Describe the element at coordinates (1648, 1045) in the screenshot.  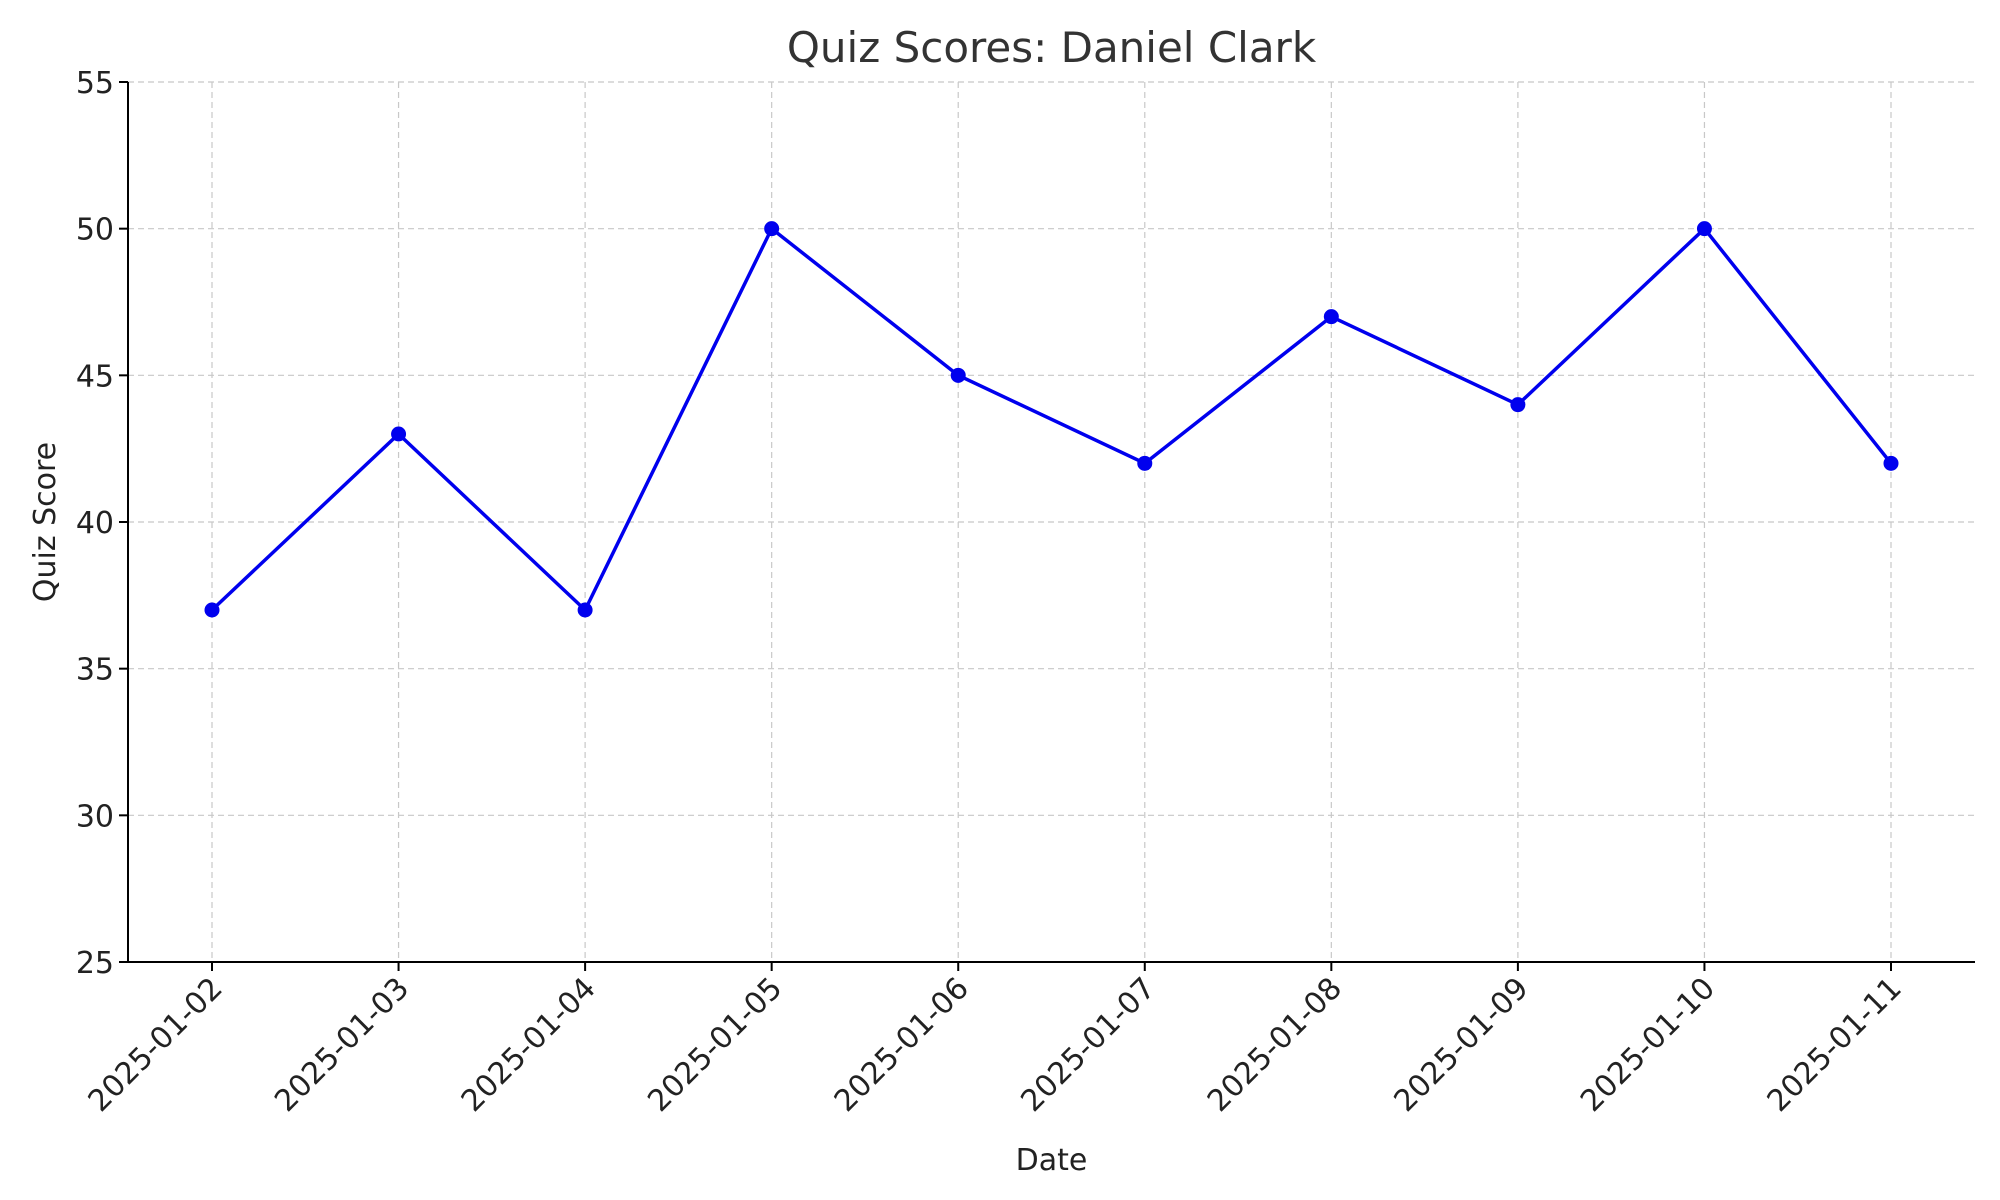
I see `x-tick-label: 2025-01-10` at that location.